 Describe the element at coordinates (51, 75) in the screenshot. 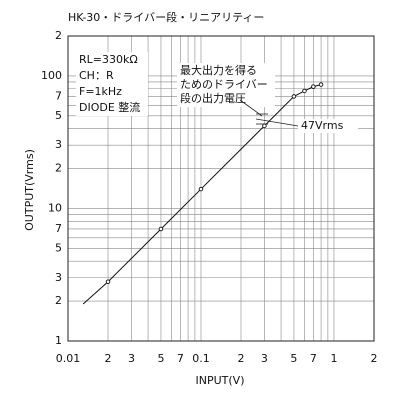

I see `y-tick-label: 100` at that location.